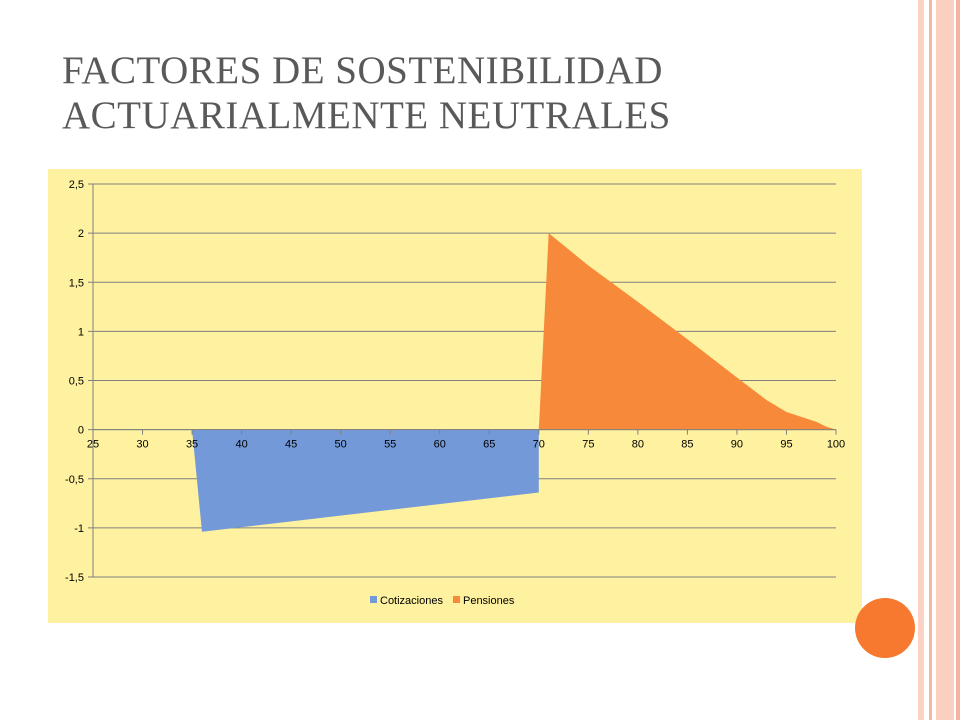 The height and width of the screenshot is (720, 960). What do you see at coordinates (241, 445) in the screenshot?
I see `x-tick-label: 40` at bounding box center [241, 445].